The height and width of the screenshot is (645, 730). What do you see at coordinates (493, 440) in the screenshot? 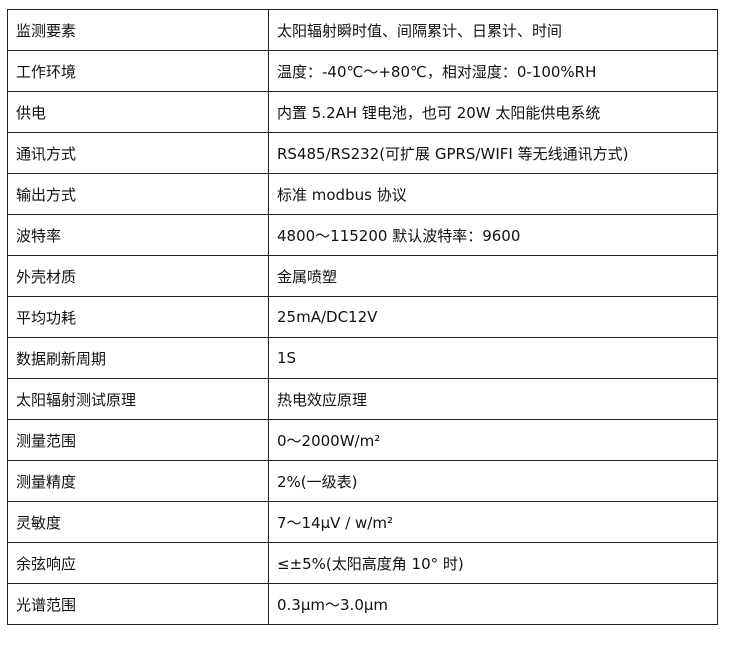
I see `spec-value: 0～2000W/m²` at bounding box center [493, 440].